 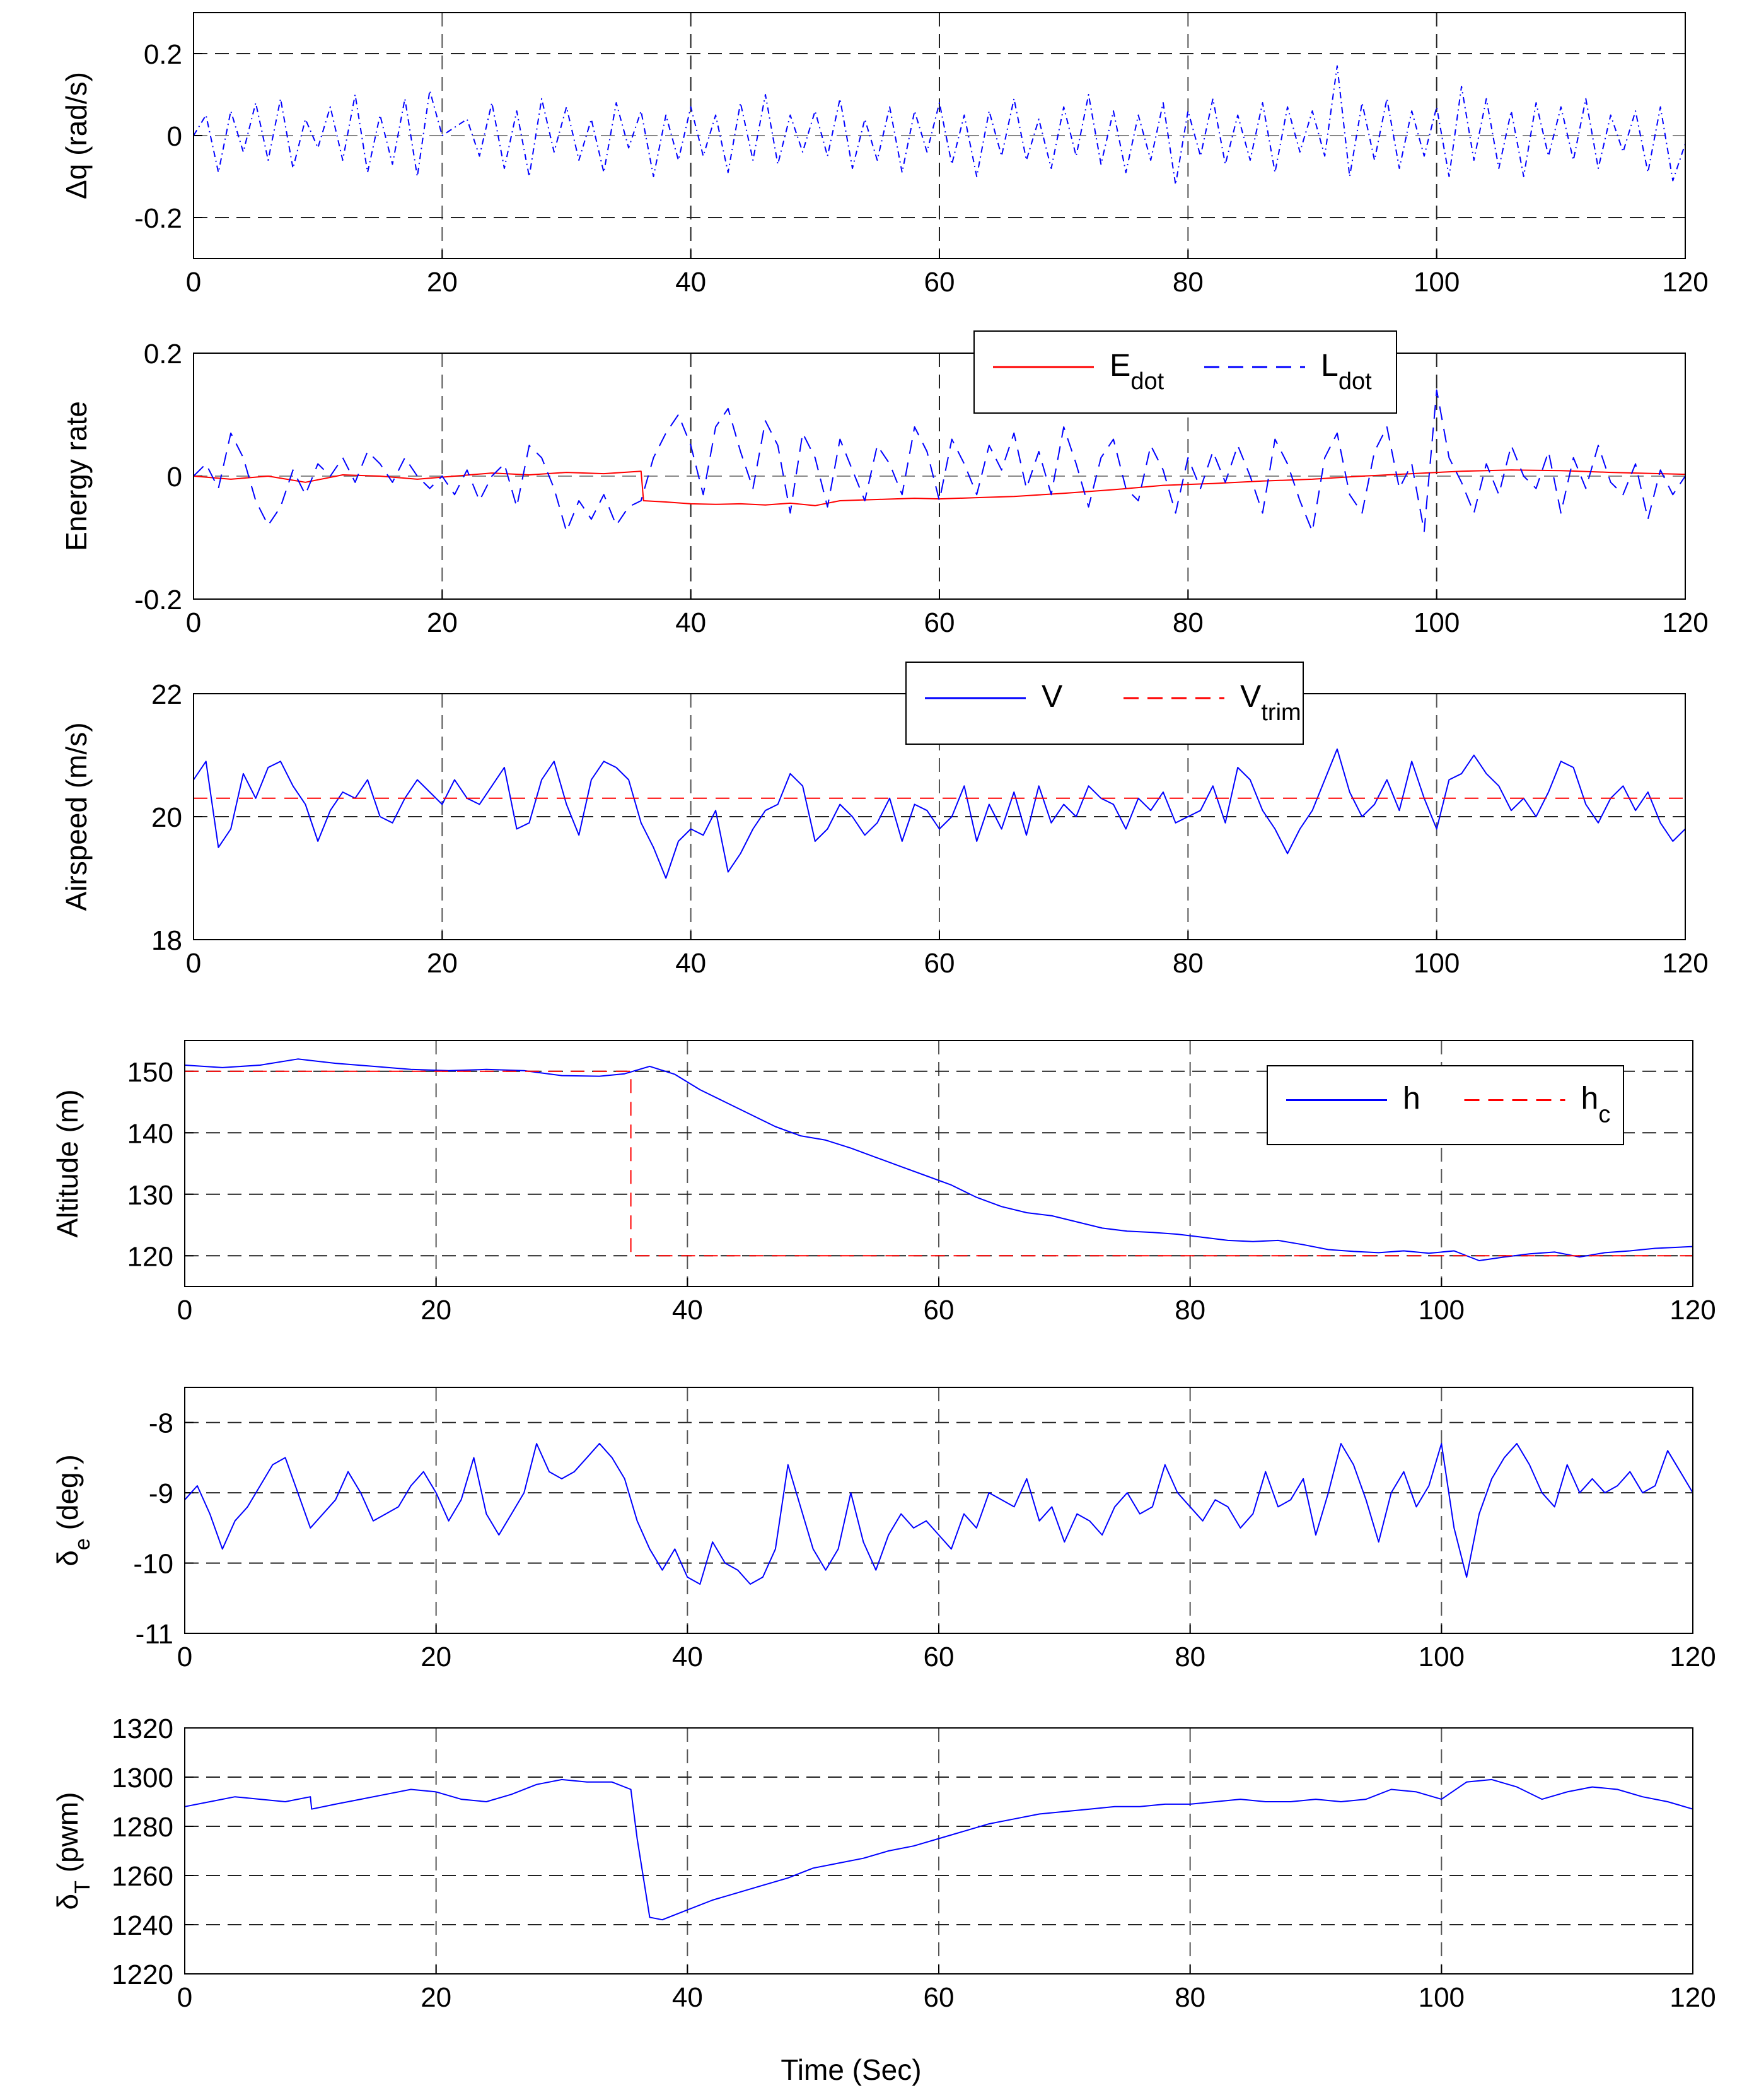 What do you see at coordinates (938, 1514) in the screenshot?
I see `series-line--e` at bounding box center [938, 1514].